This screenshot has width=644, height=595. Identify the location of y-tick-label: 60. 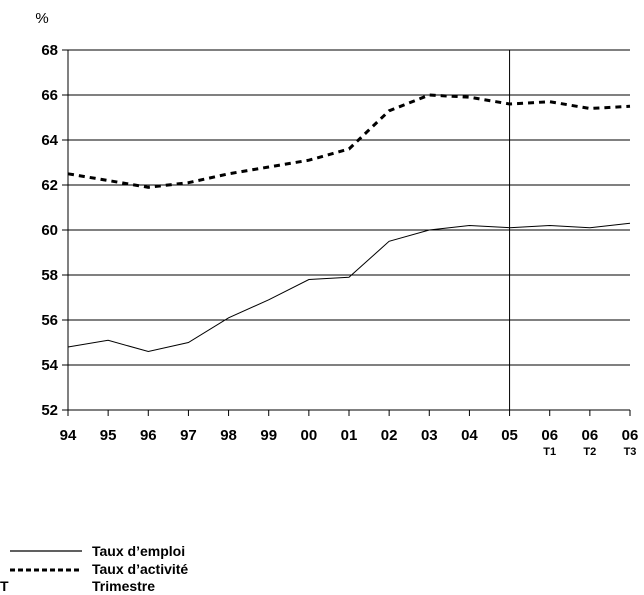
(49, 230).